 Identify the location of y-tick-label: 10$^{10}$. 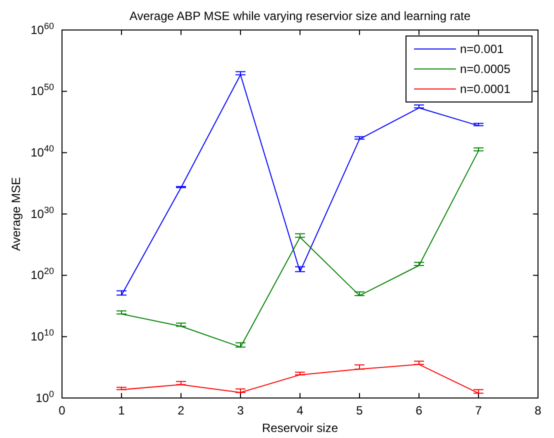
(42, 336).